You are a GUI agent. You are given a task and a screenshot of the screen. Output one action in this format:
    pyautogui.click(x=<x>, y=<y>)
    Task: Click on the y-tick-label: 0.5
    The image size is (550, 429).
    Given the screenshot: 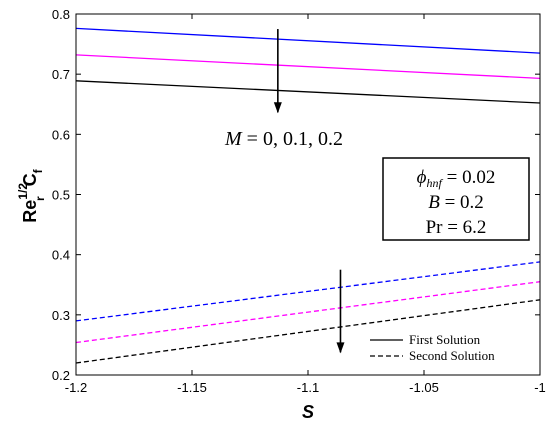 What is the action you would take?
    pyautogui.click(x=61, y=195)
    